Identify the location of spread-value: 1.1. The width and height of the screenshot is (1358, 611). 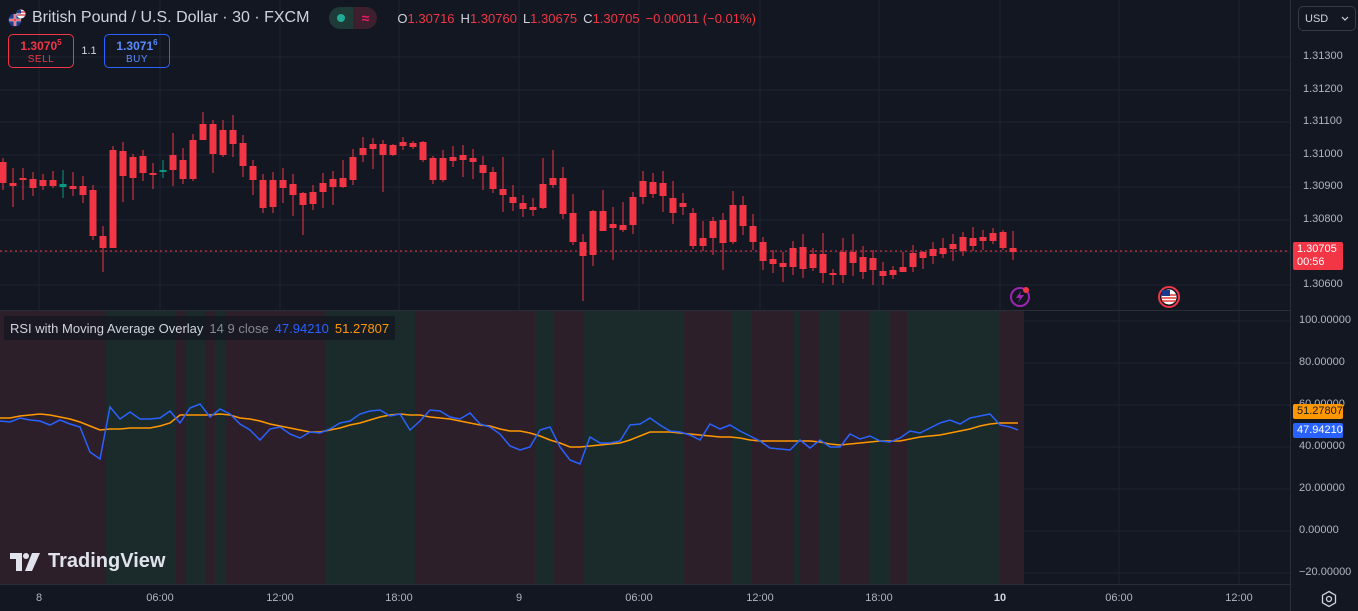
(89, 51).